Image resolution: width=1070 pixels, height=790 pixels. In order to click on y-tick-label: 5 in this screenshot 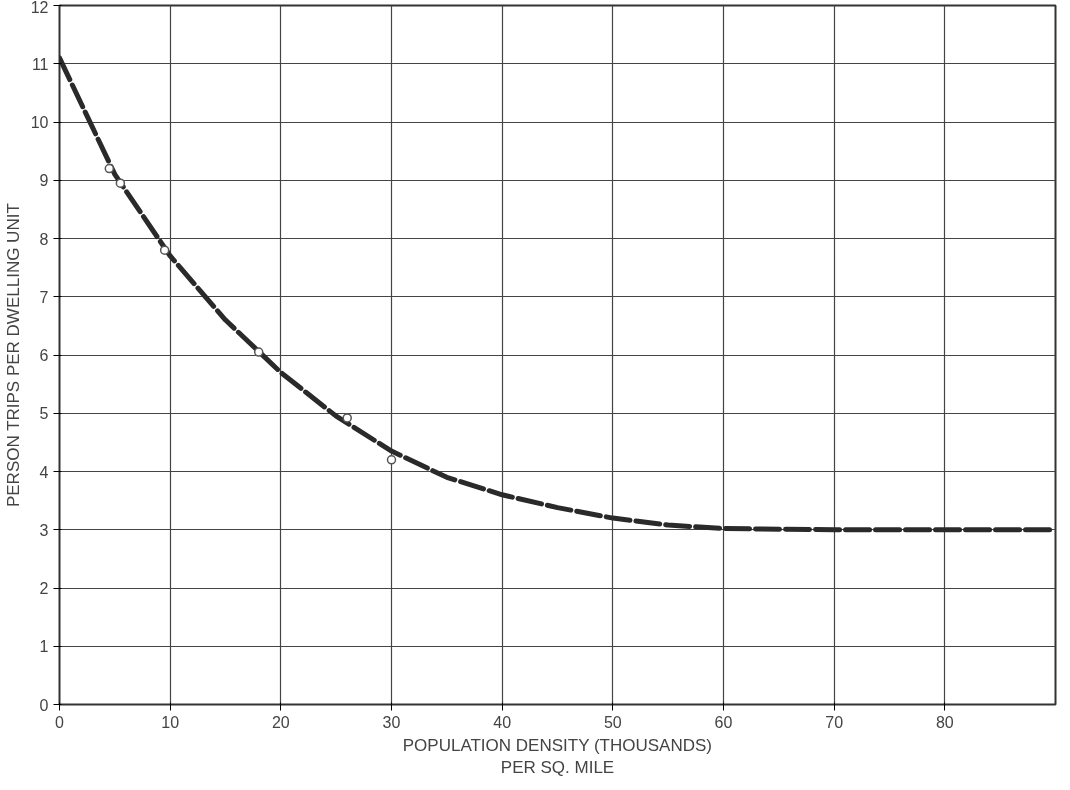, I will do `click(44, 414)`.